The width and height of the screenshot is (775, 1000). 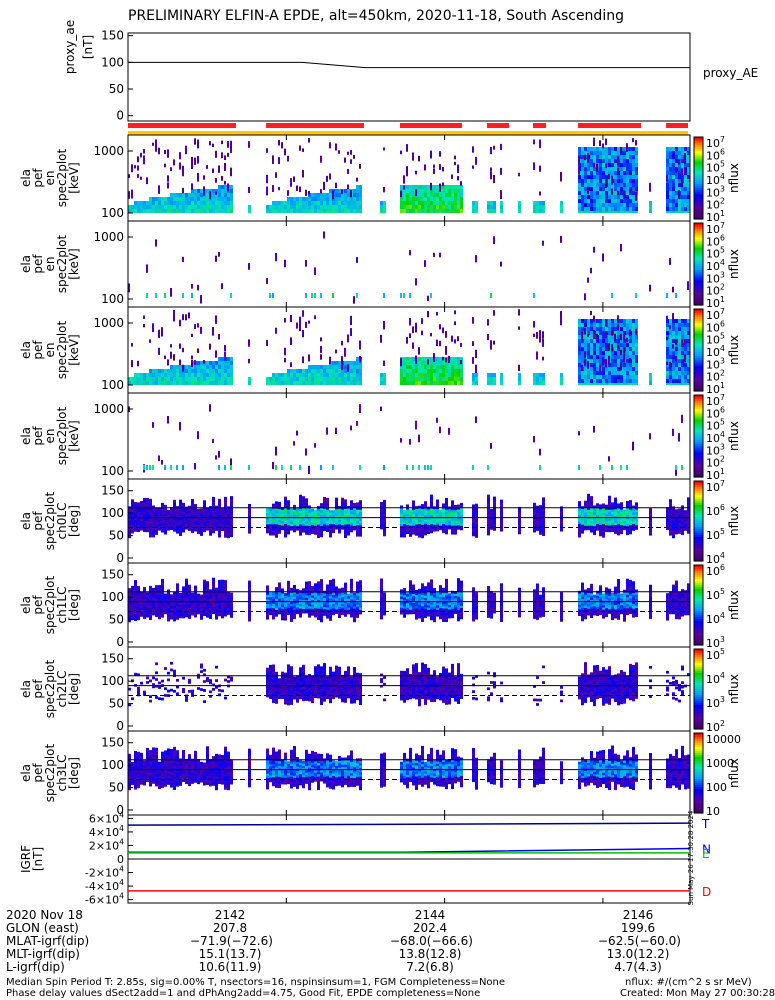 What do you see at coordinates (106, 817) in the screenshot?
I see `ytick-label: 6×10⁴` at bounding box center [106, 817].